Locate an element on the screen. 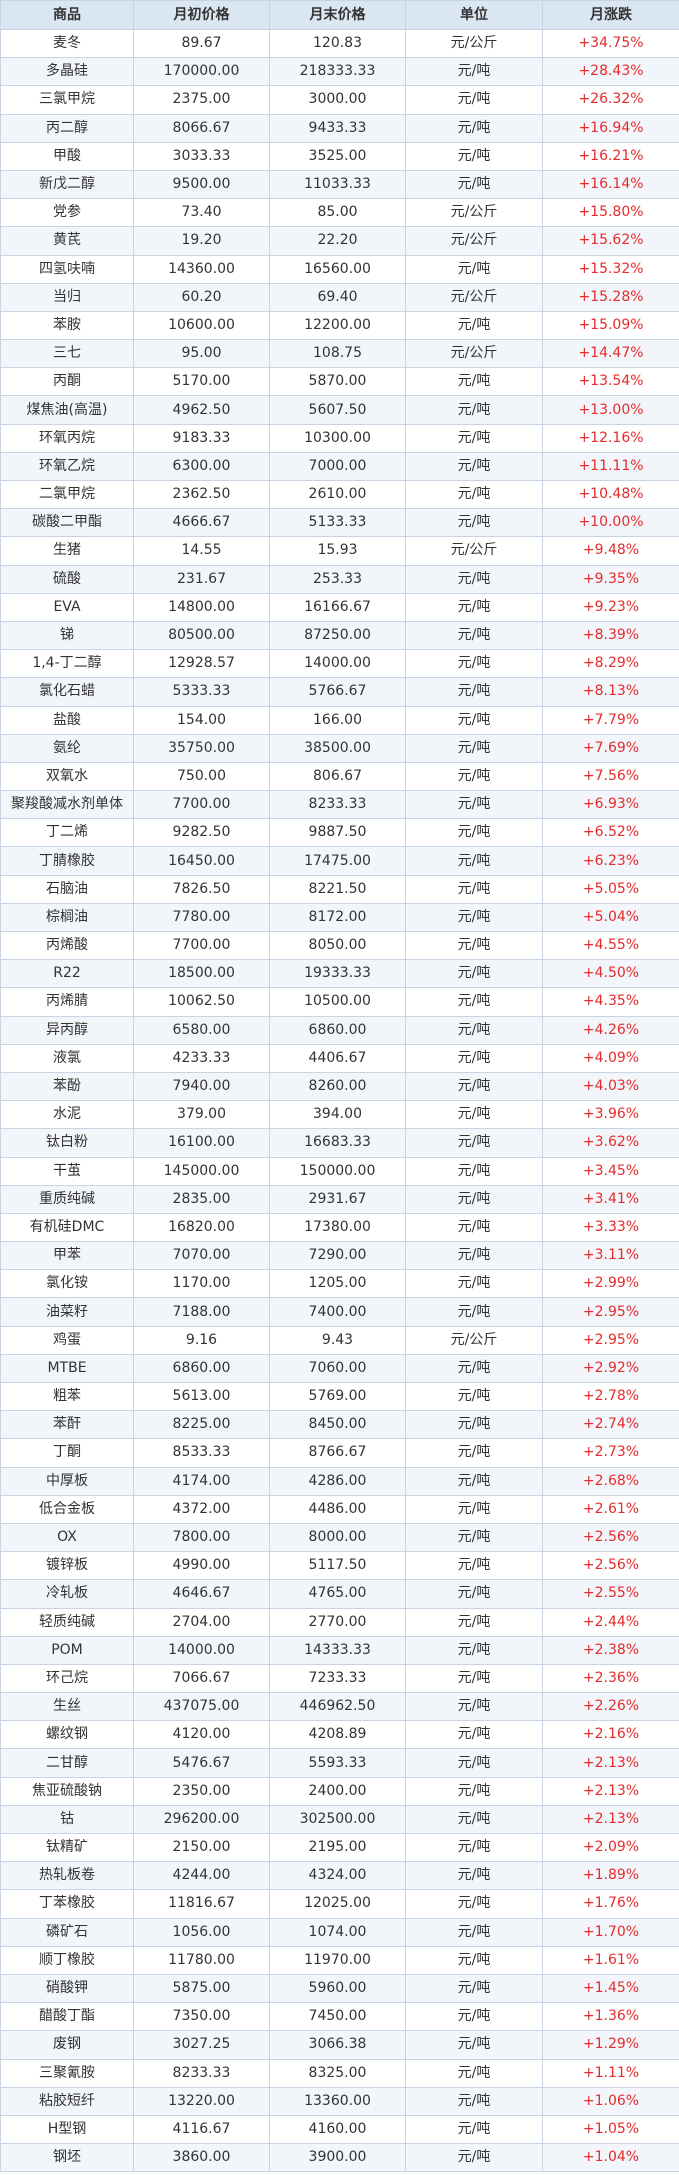 The height and width of the screenshot is (2175, 679). end-price-cell: 5117.50 is located at coordinates (337, 1566).